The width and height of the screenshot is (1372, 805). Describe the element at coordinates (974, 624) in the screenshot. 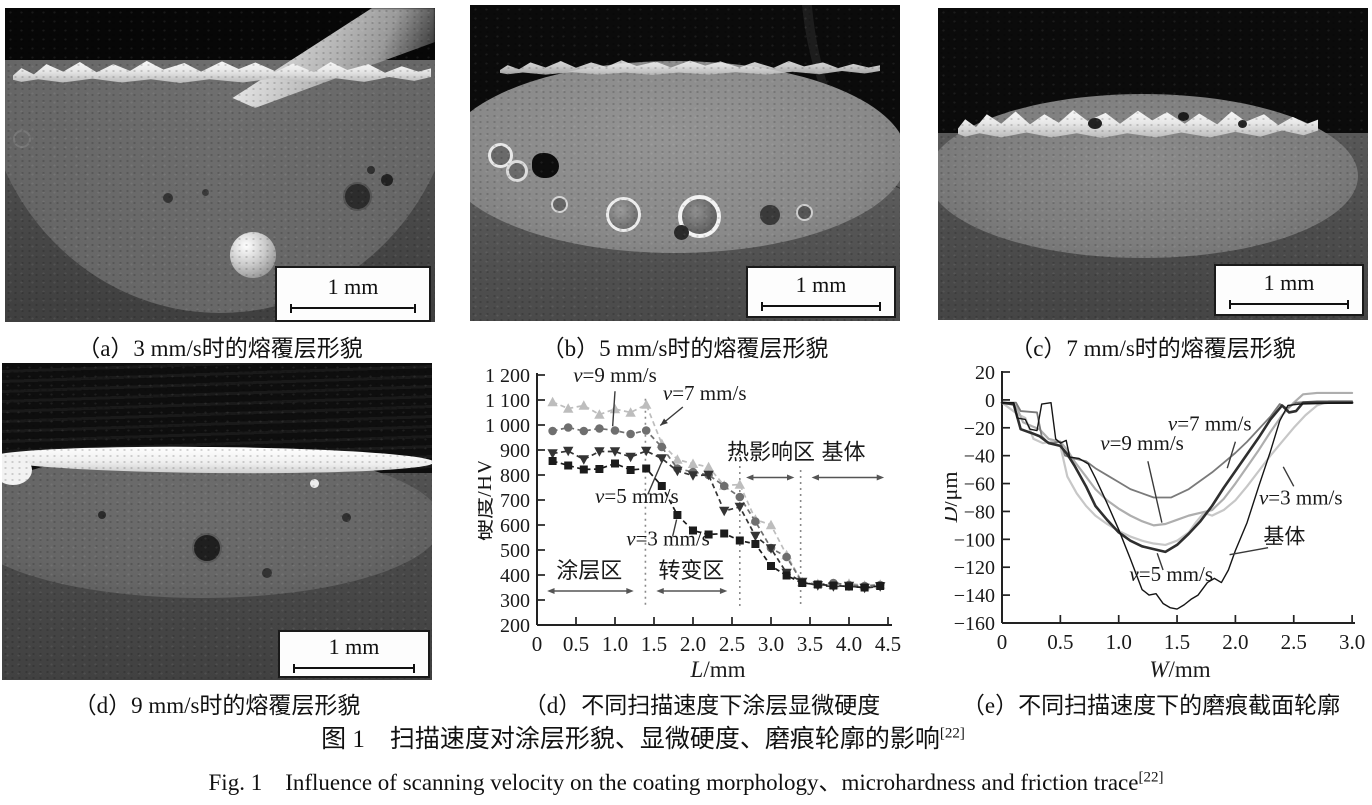

I see `svg-text: −160` at that location.